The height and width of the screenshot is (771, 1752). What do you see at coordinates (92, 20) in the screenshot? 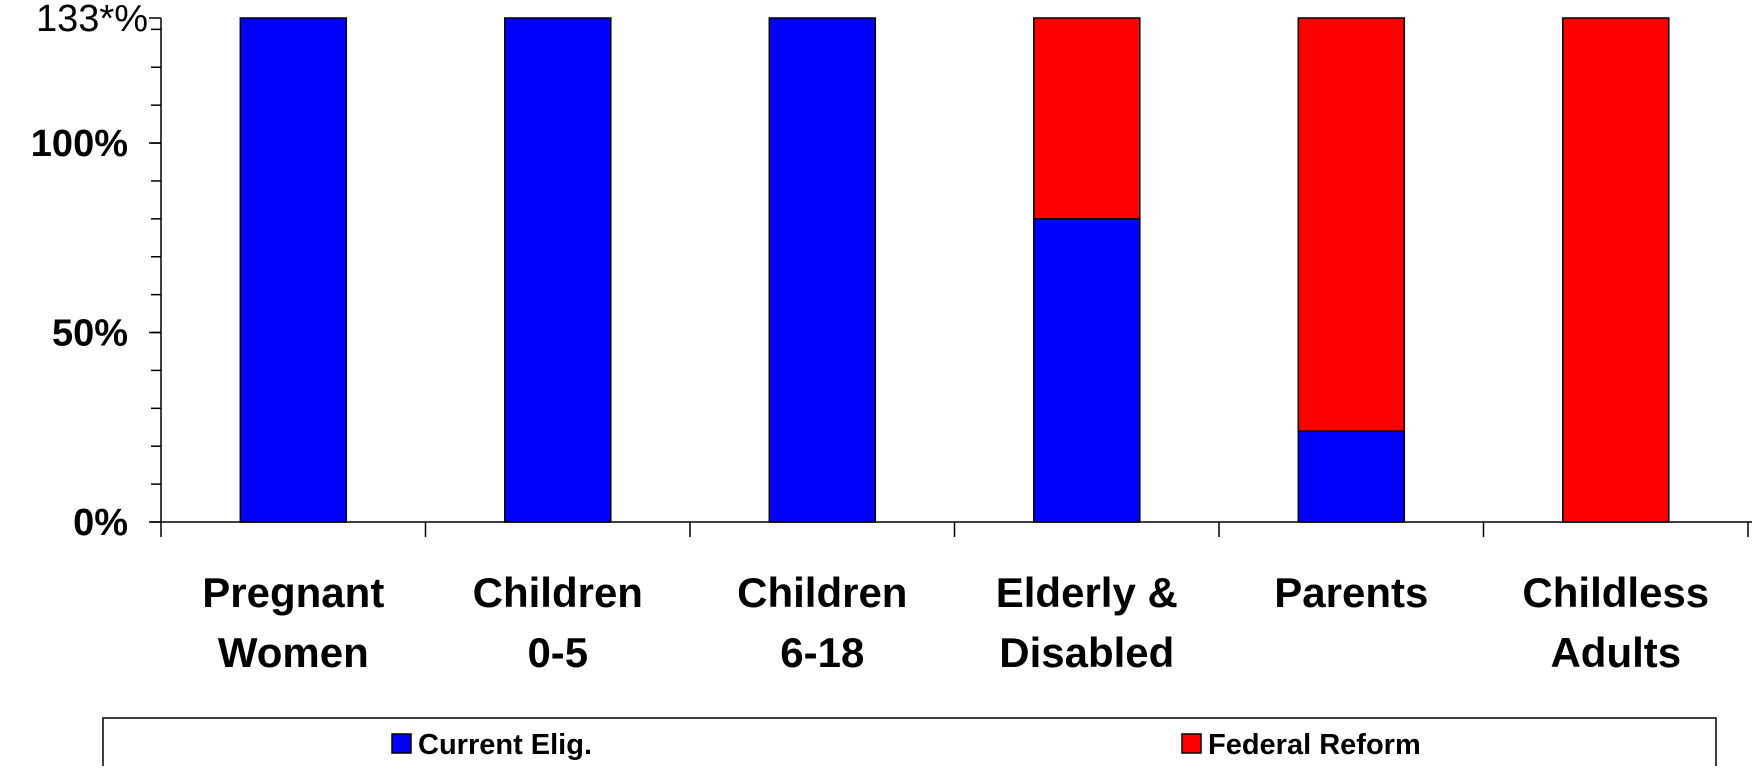
I see `y-tick-label: 133*%` at bounding box center [92, 20].